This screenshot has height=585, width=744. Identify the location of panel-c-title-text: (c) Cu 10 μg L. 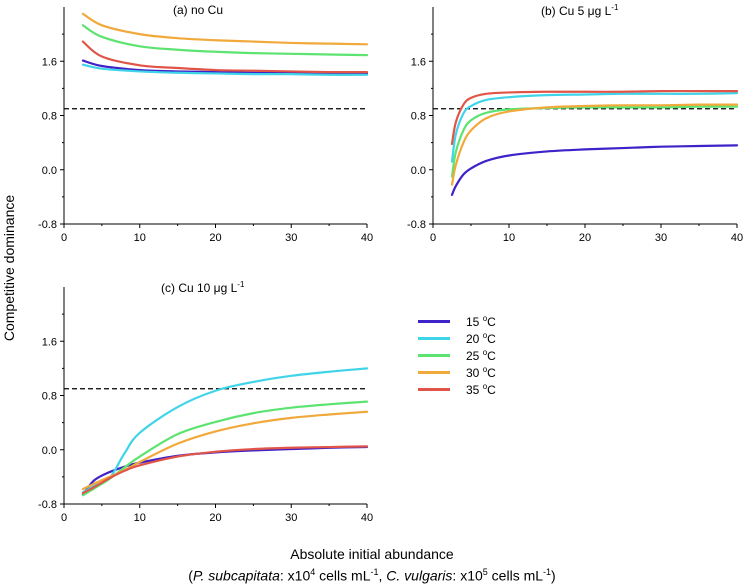
(199, 288).